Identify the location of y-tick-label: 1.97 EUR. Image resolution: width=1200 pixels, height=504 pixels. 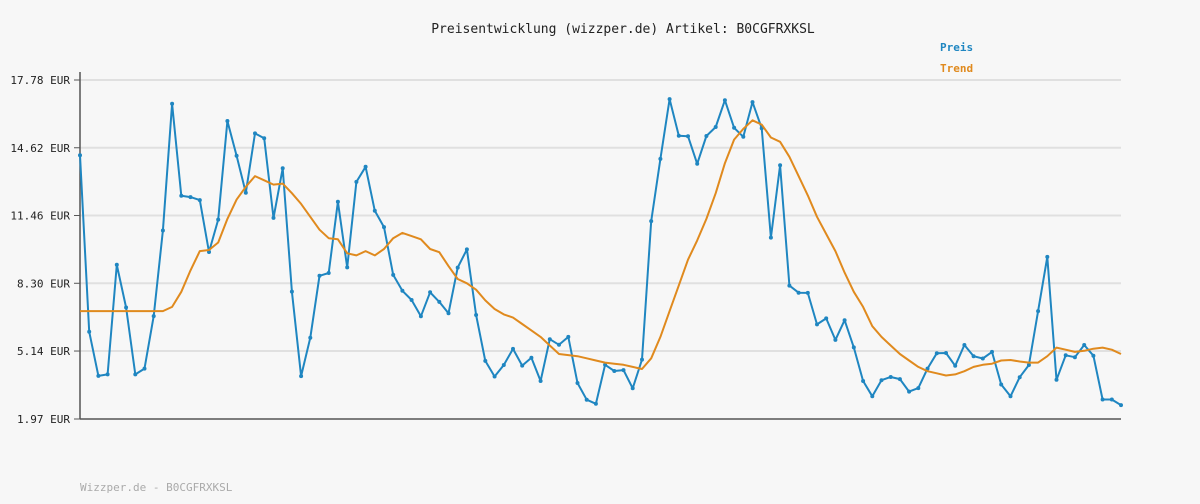
(43, 419).